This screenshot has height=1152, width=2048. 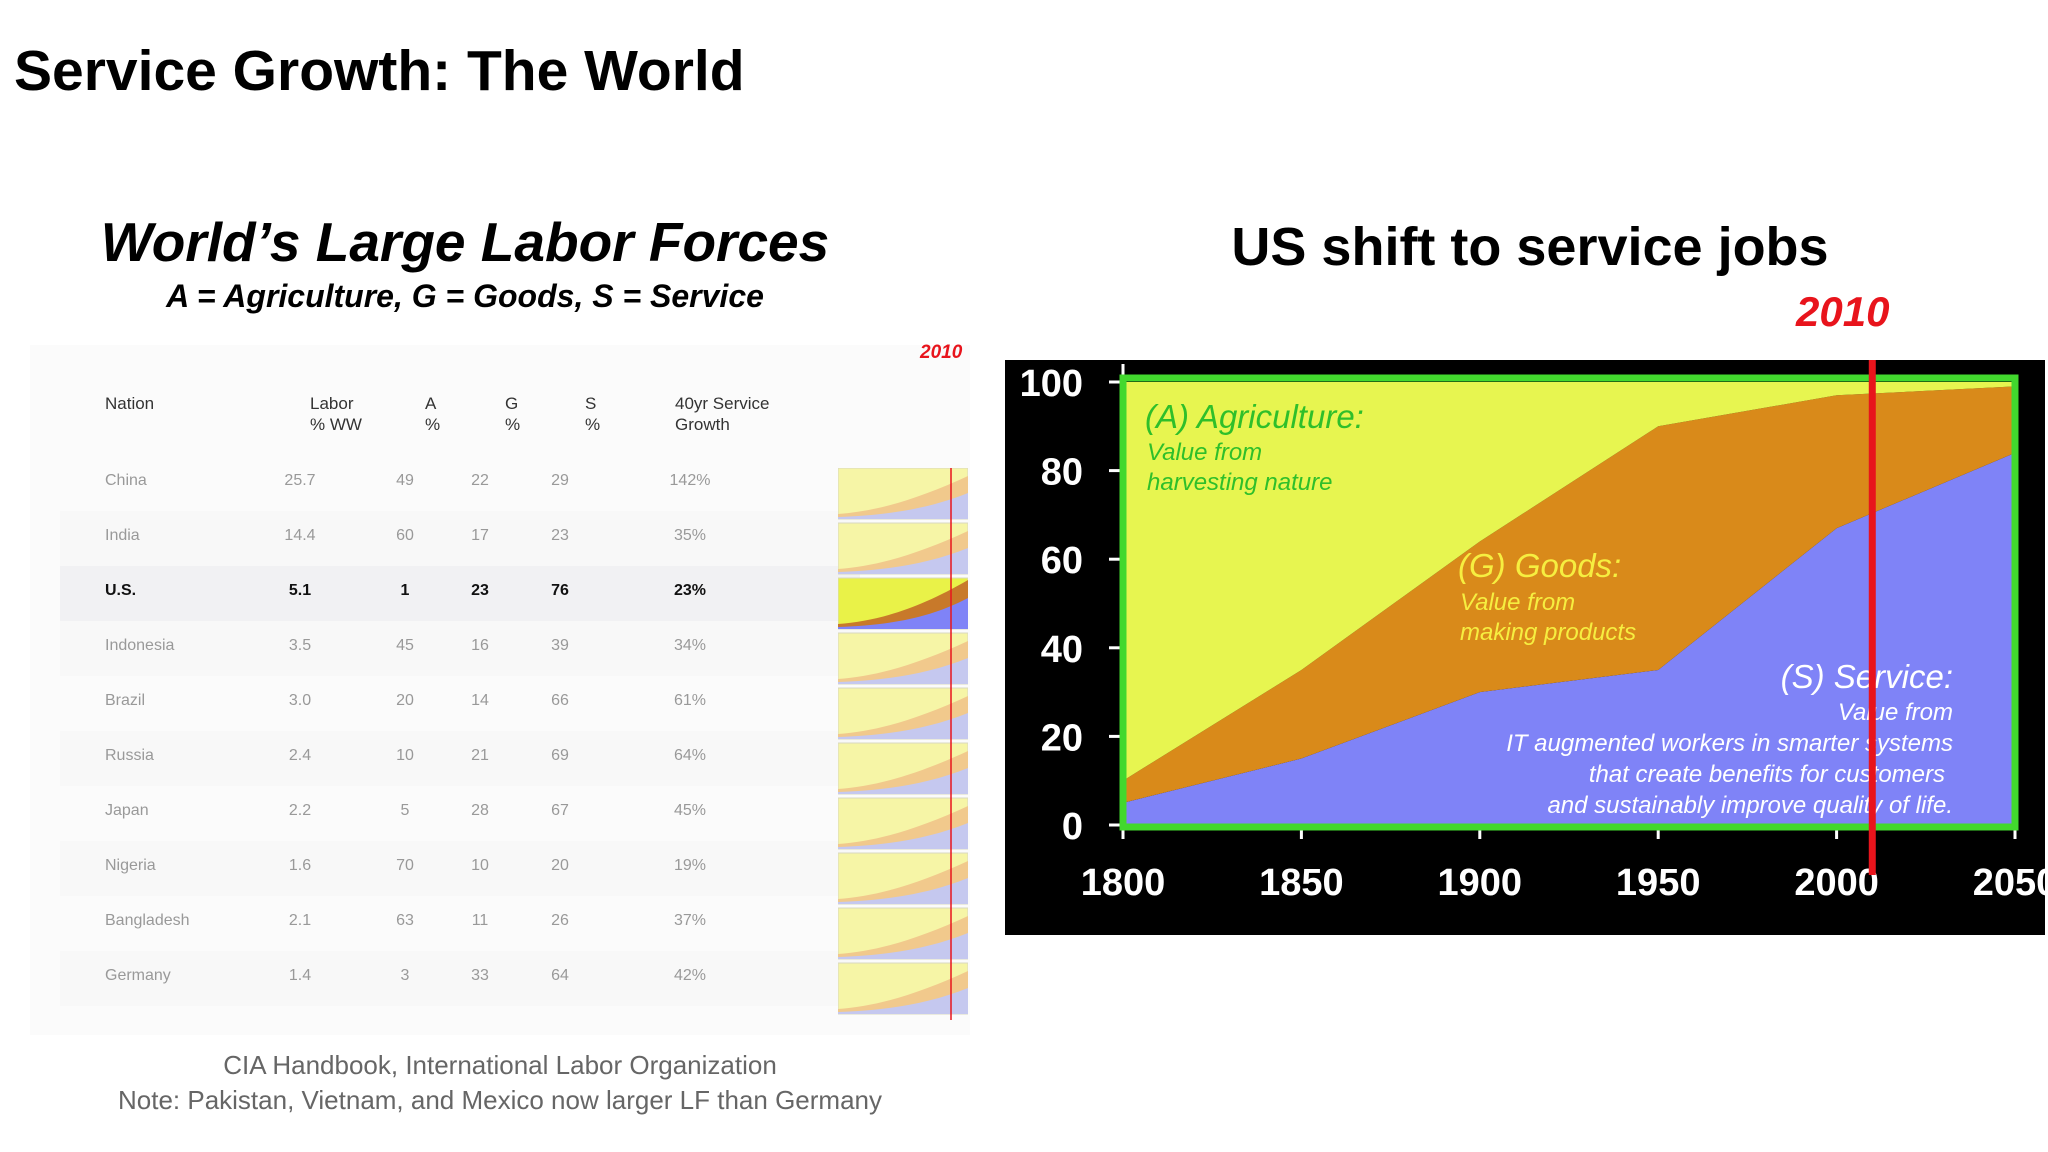 I want to click on cell-nation: Bangladesh, so click(x=147, y=920).